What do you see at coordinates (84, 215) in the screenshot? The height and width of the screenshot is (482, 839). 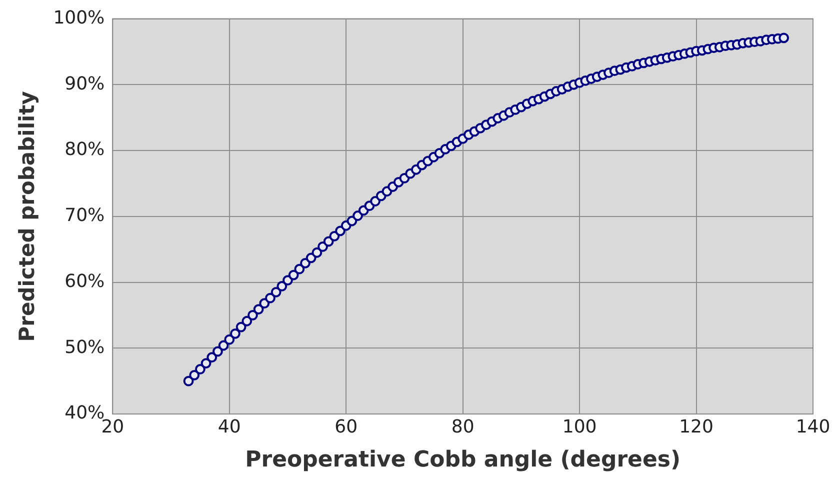 I see `y-tick-label: 70%` at bounding box center [84, 215].